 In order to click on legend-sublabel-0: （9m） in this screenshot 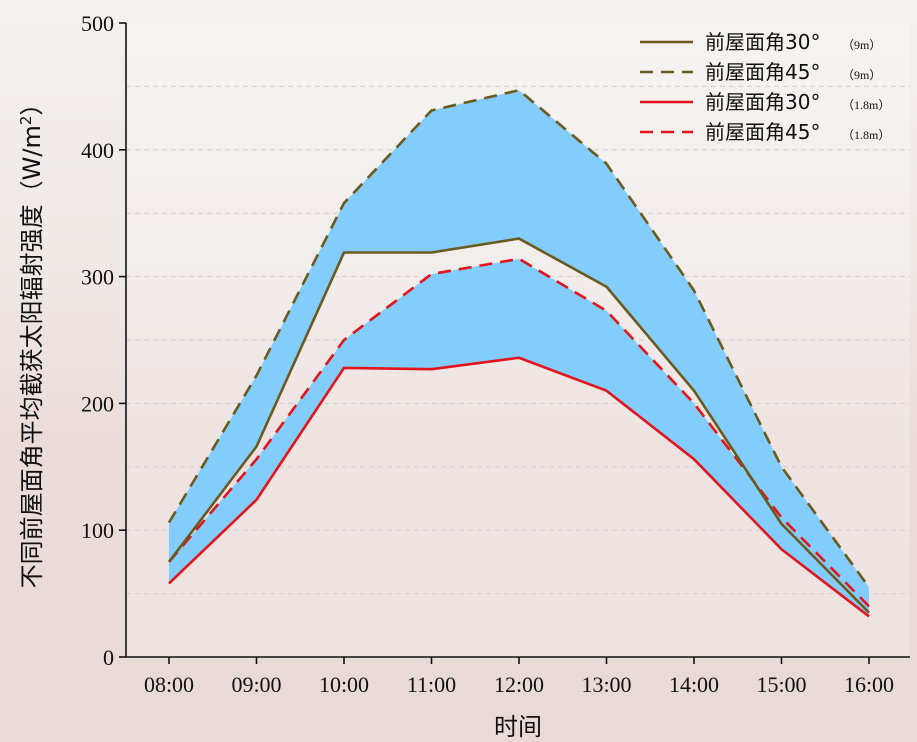, I will do `click(861, 45)`.